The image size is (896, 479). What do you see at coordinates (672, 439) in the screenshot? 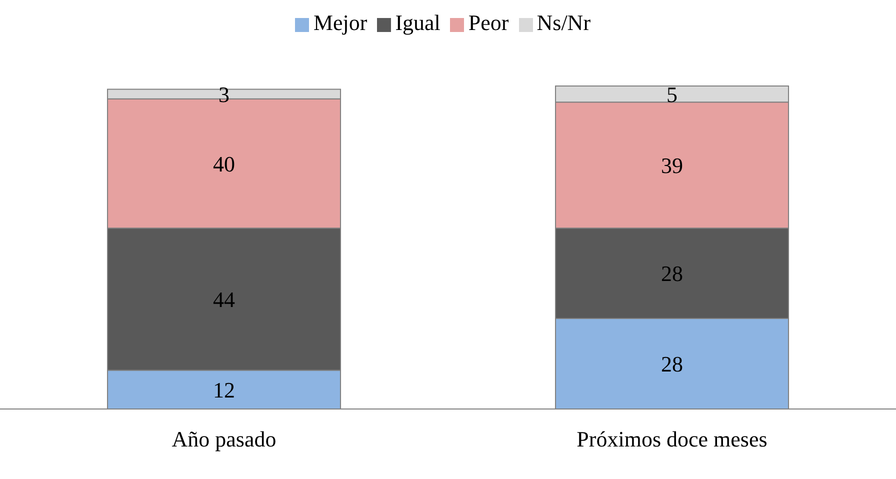
I see `x-tick-label: Próximos doce meses` at bounding box center [672, 439].